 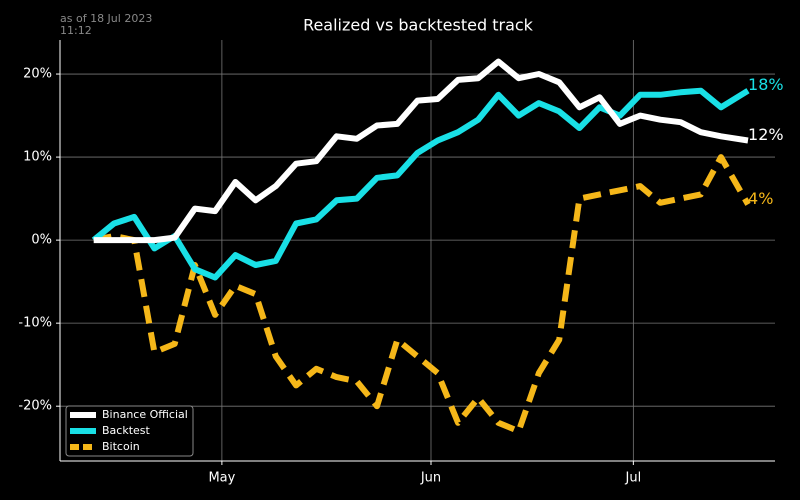 What do you see at coordinates (37, 157) in the screenshot?
I see `y-tick-label: 10%` at bounding box center [37, 157].